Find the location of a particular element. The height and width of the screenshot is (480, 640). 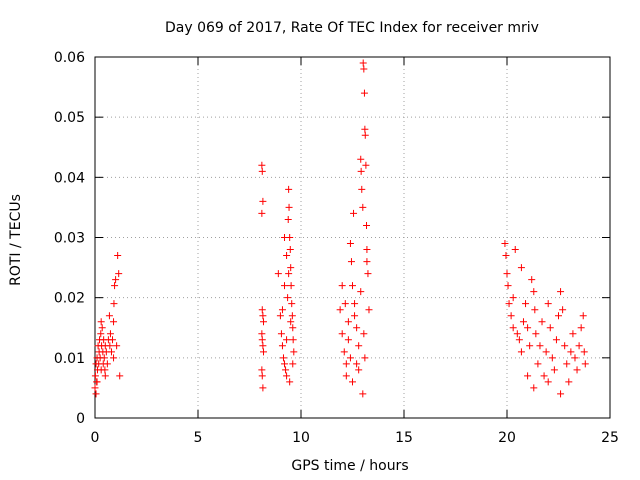

y-tick-label: 0.02 is located at coordinates (69, 299).